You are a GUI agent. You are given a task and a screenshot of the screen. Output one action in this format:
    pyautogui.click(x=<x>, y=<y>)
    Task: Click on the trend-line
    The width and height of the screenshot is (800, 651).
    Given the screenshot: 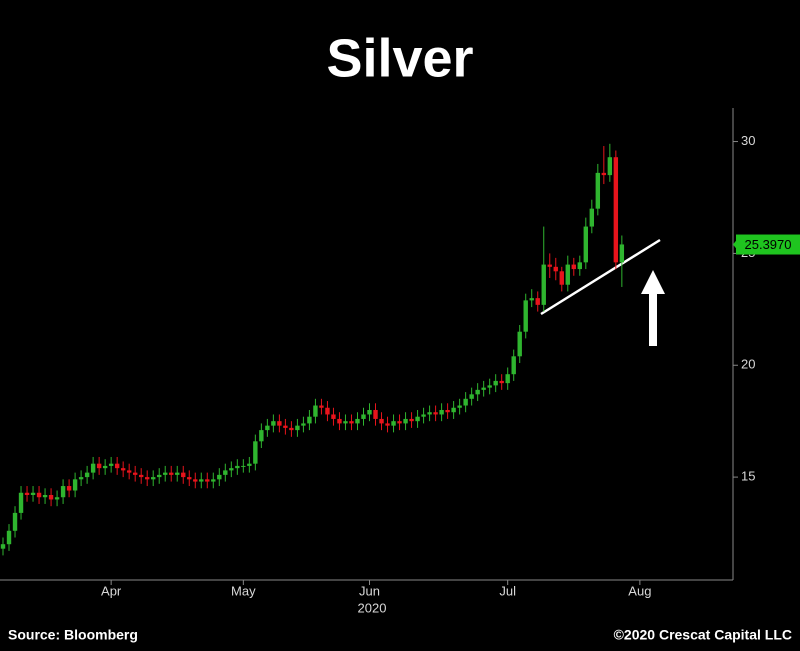 What is the action you would take?
    pyautogui.click(x=600, y=277)
    